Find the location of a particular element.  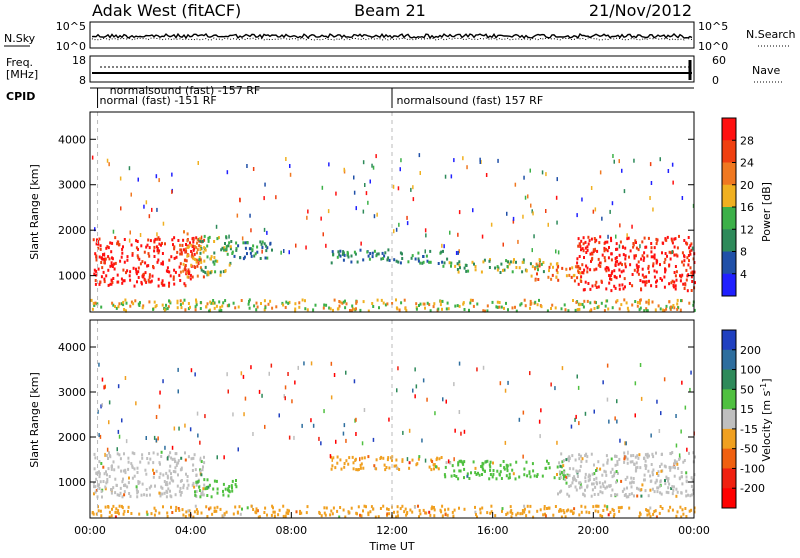

nsky-left-tick-top: 10^5 is located at coordinates (71, 26).